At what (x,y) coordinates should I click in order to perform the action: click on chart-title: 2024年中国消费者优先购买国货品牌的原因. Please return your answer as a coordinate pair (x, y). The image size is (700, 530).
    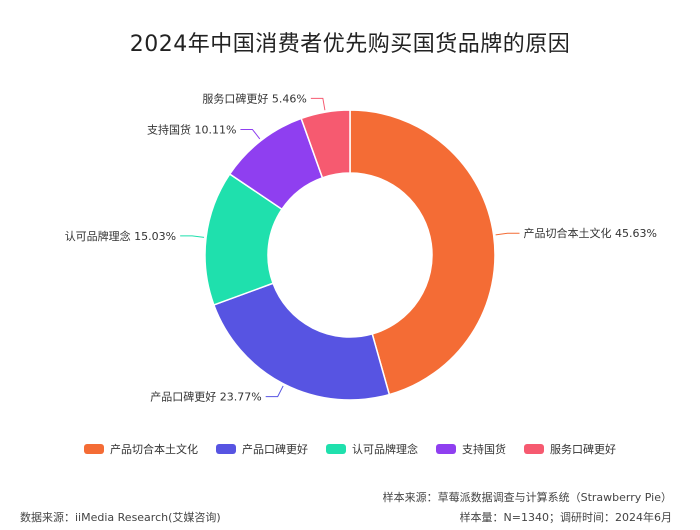
    Looking at the image, I should click on (350, 44).